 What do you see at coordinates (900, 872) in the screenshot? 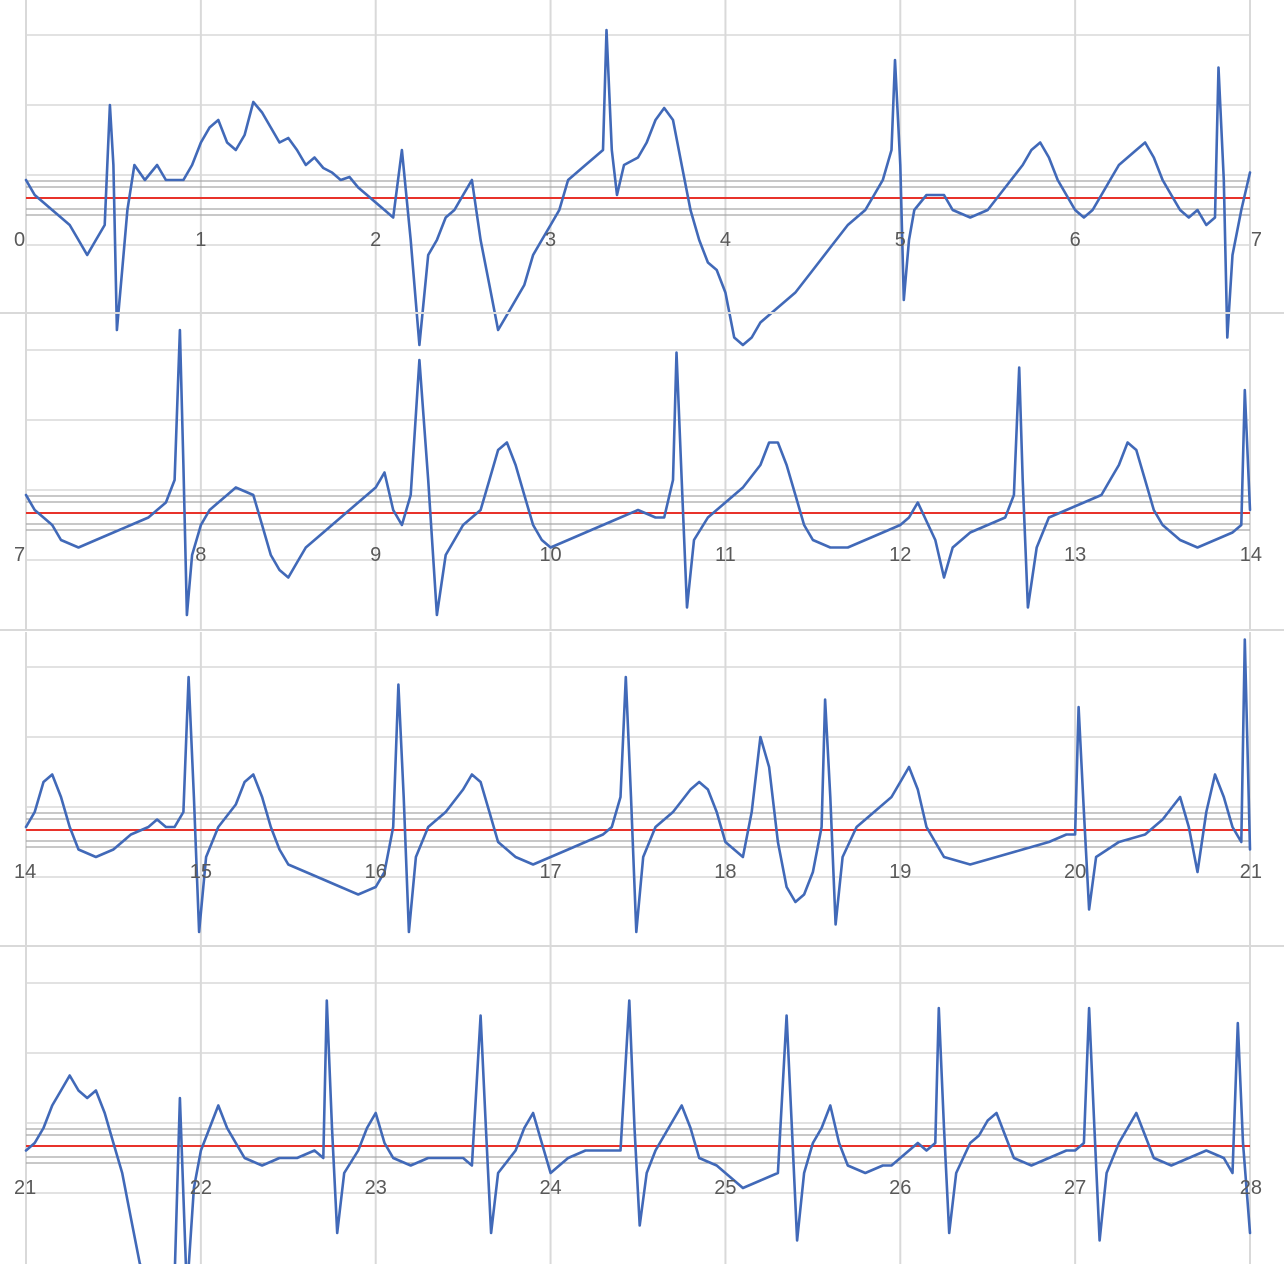
I see `x-tick-label: 19` at bounding box center [900, 872].